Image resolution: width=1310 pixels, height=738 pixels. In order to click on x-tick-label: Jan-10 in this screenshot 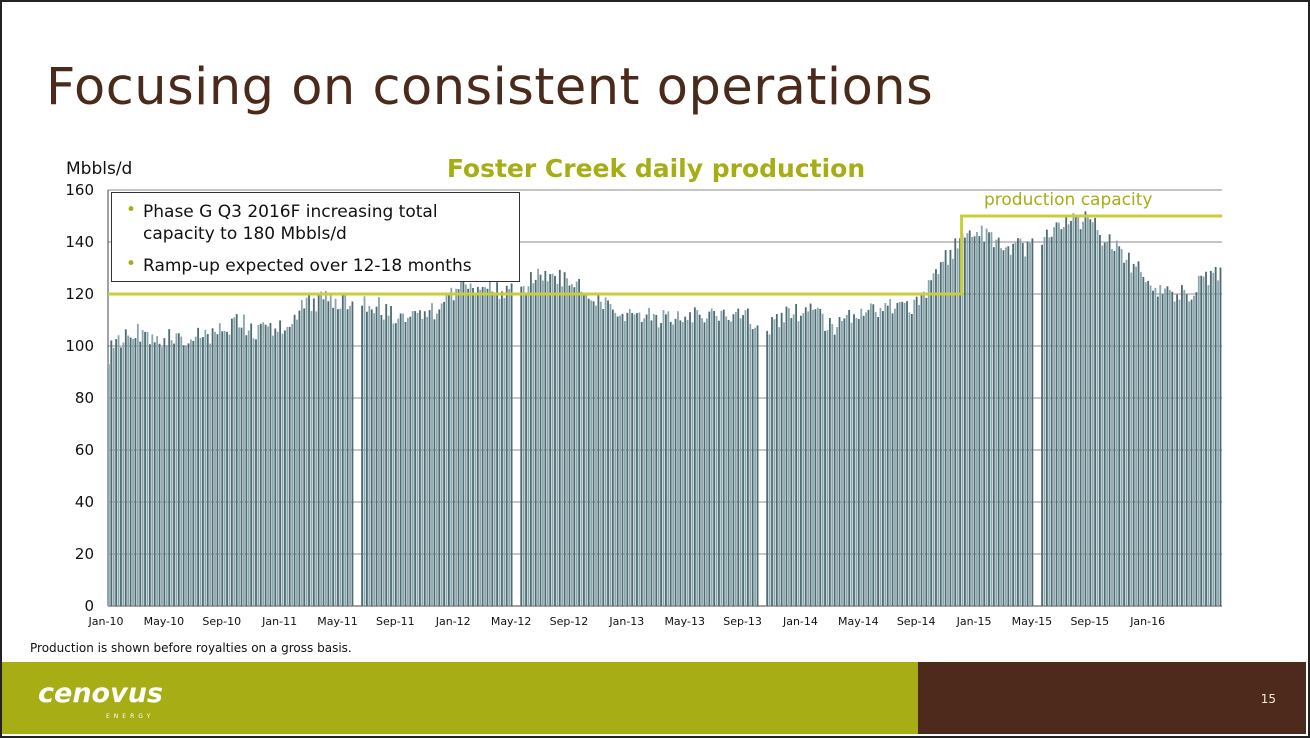, I will do `click(106, 621)`.